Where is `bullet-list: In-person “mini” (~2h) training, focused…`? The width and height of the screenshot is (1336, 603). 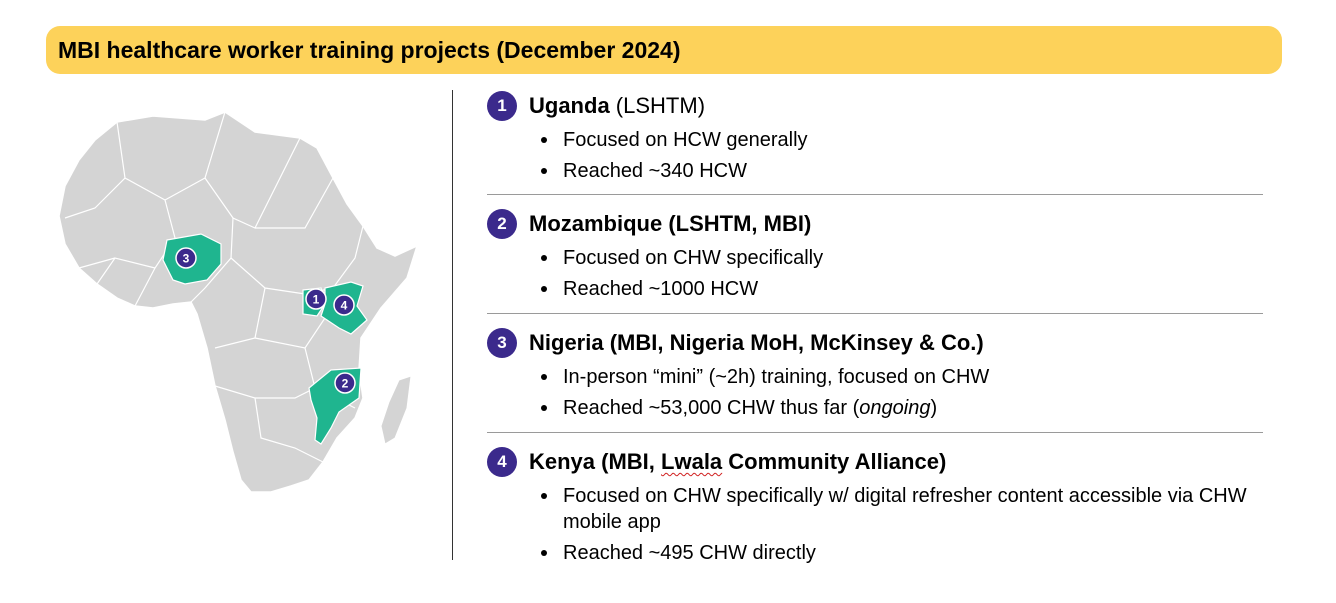 bullet-list: In-person “mini” (~2h) training, focused… is located at coordinates (875, 392).